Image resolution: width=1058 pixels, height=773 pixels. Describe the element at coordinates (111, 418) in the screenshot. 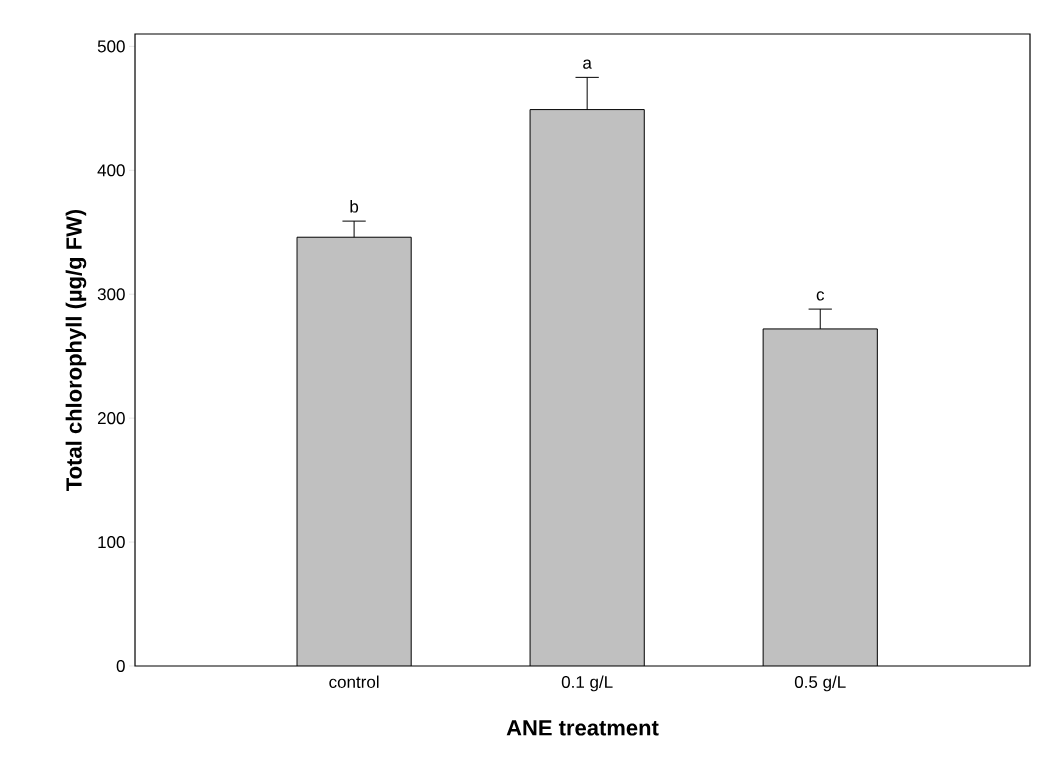

I see `y-tick-label: 200` at that location.